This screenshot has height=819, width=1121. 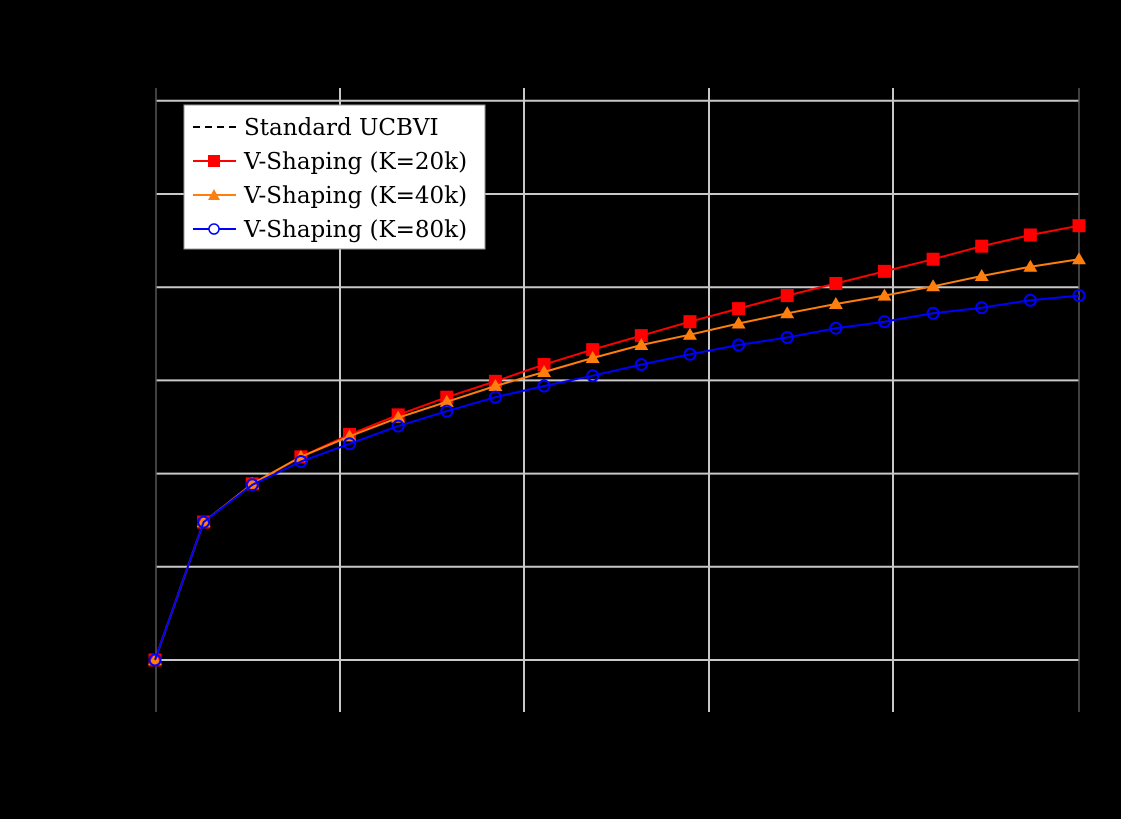 I want to click on legend-item: V-Shaping (K=40k), so click(x=330, y=196).